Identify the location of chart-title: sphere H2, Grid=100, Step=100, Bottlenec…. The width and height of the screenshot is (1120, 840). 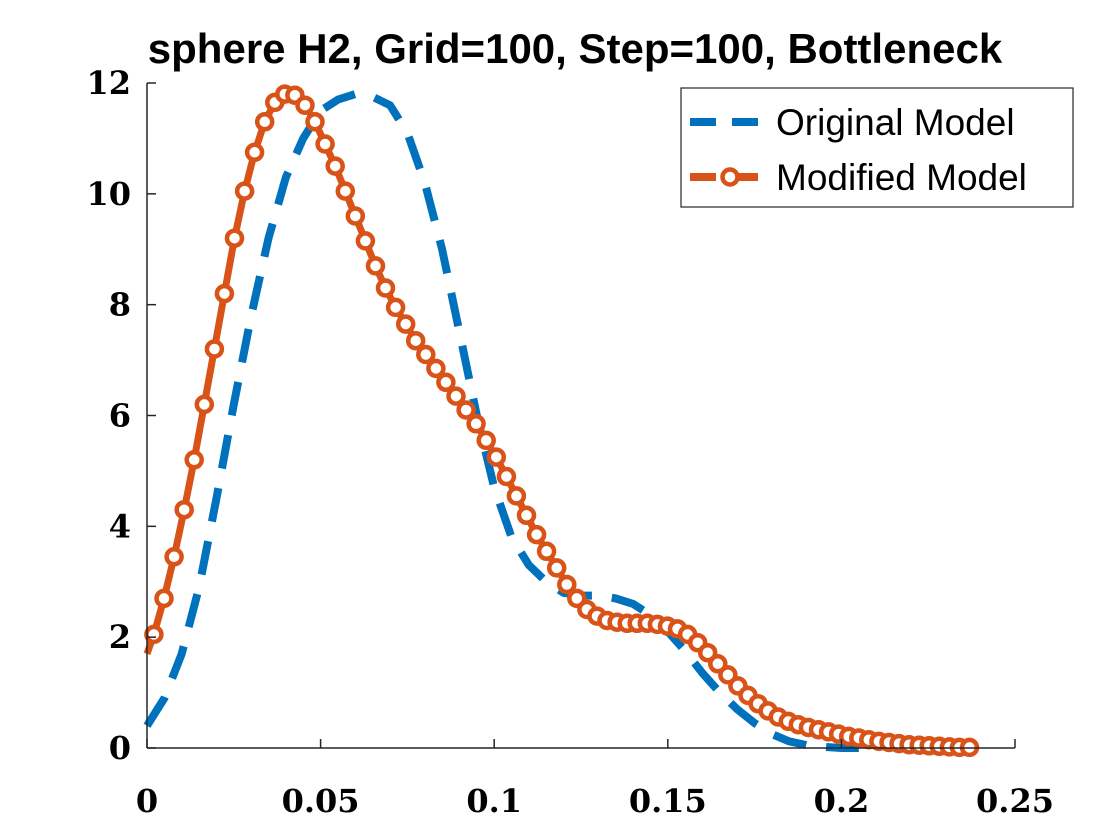
(575, 48).